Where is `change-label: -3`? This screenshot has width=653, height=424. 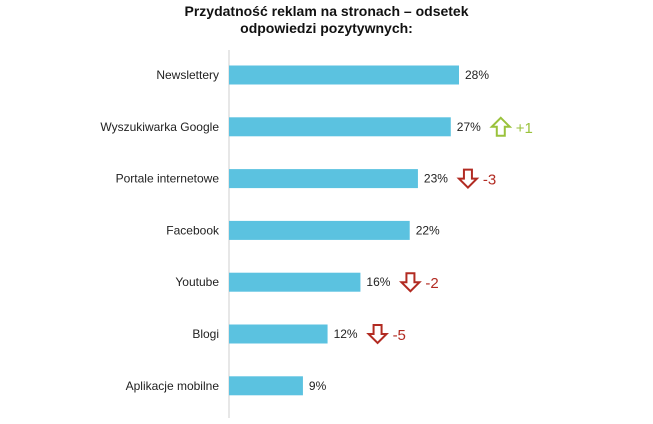
change-label: -3 is located at coordinates (489, 180).